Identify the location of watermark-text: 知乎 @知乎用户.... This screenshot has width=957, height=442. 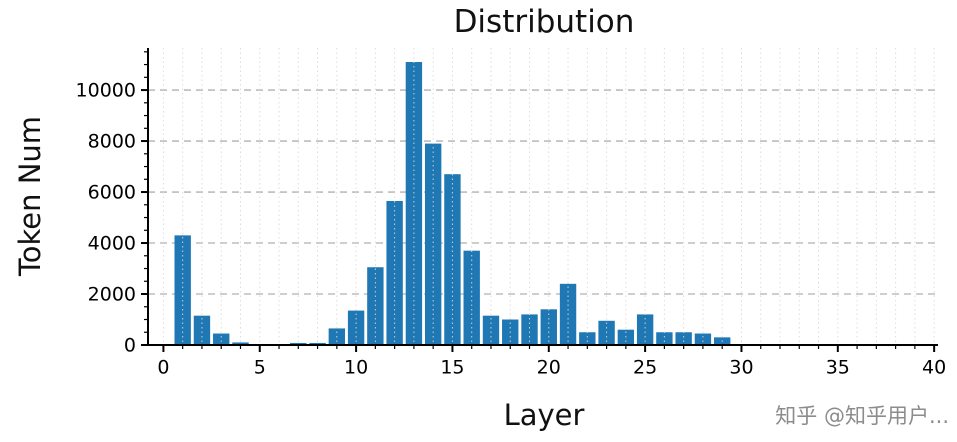
(862, 416).